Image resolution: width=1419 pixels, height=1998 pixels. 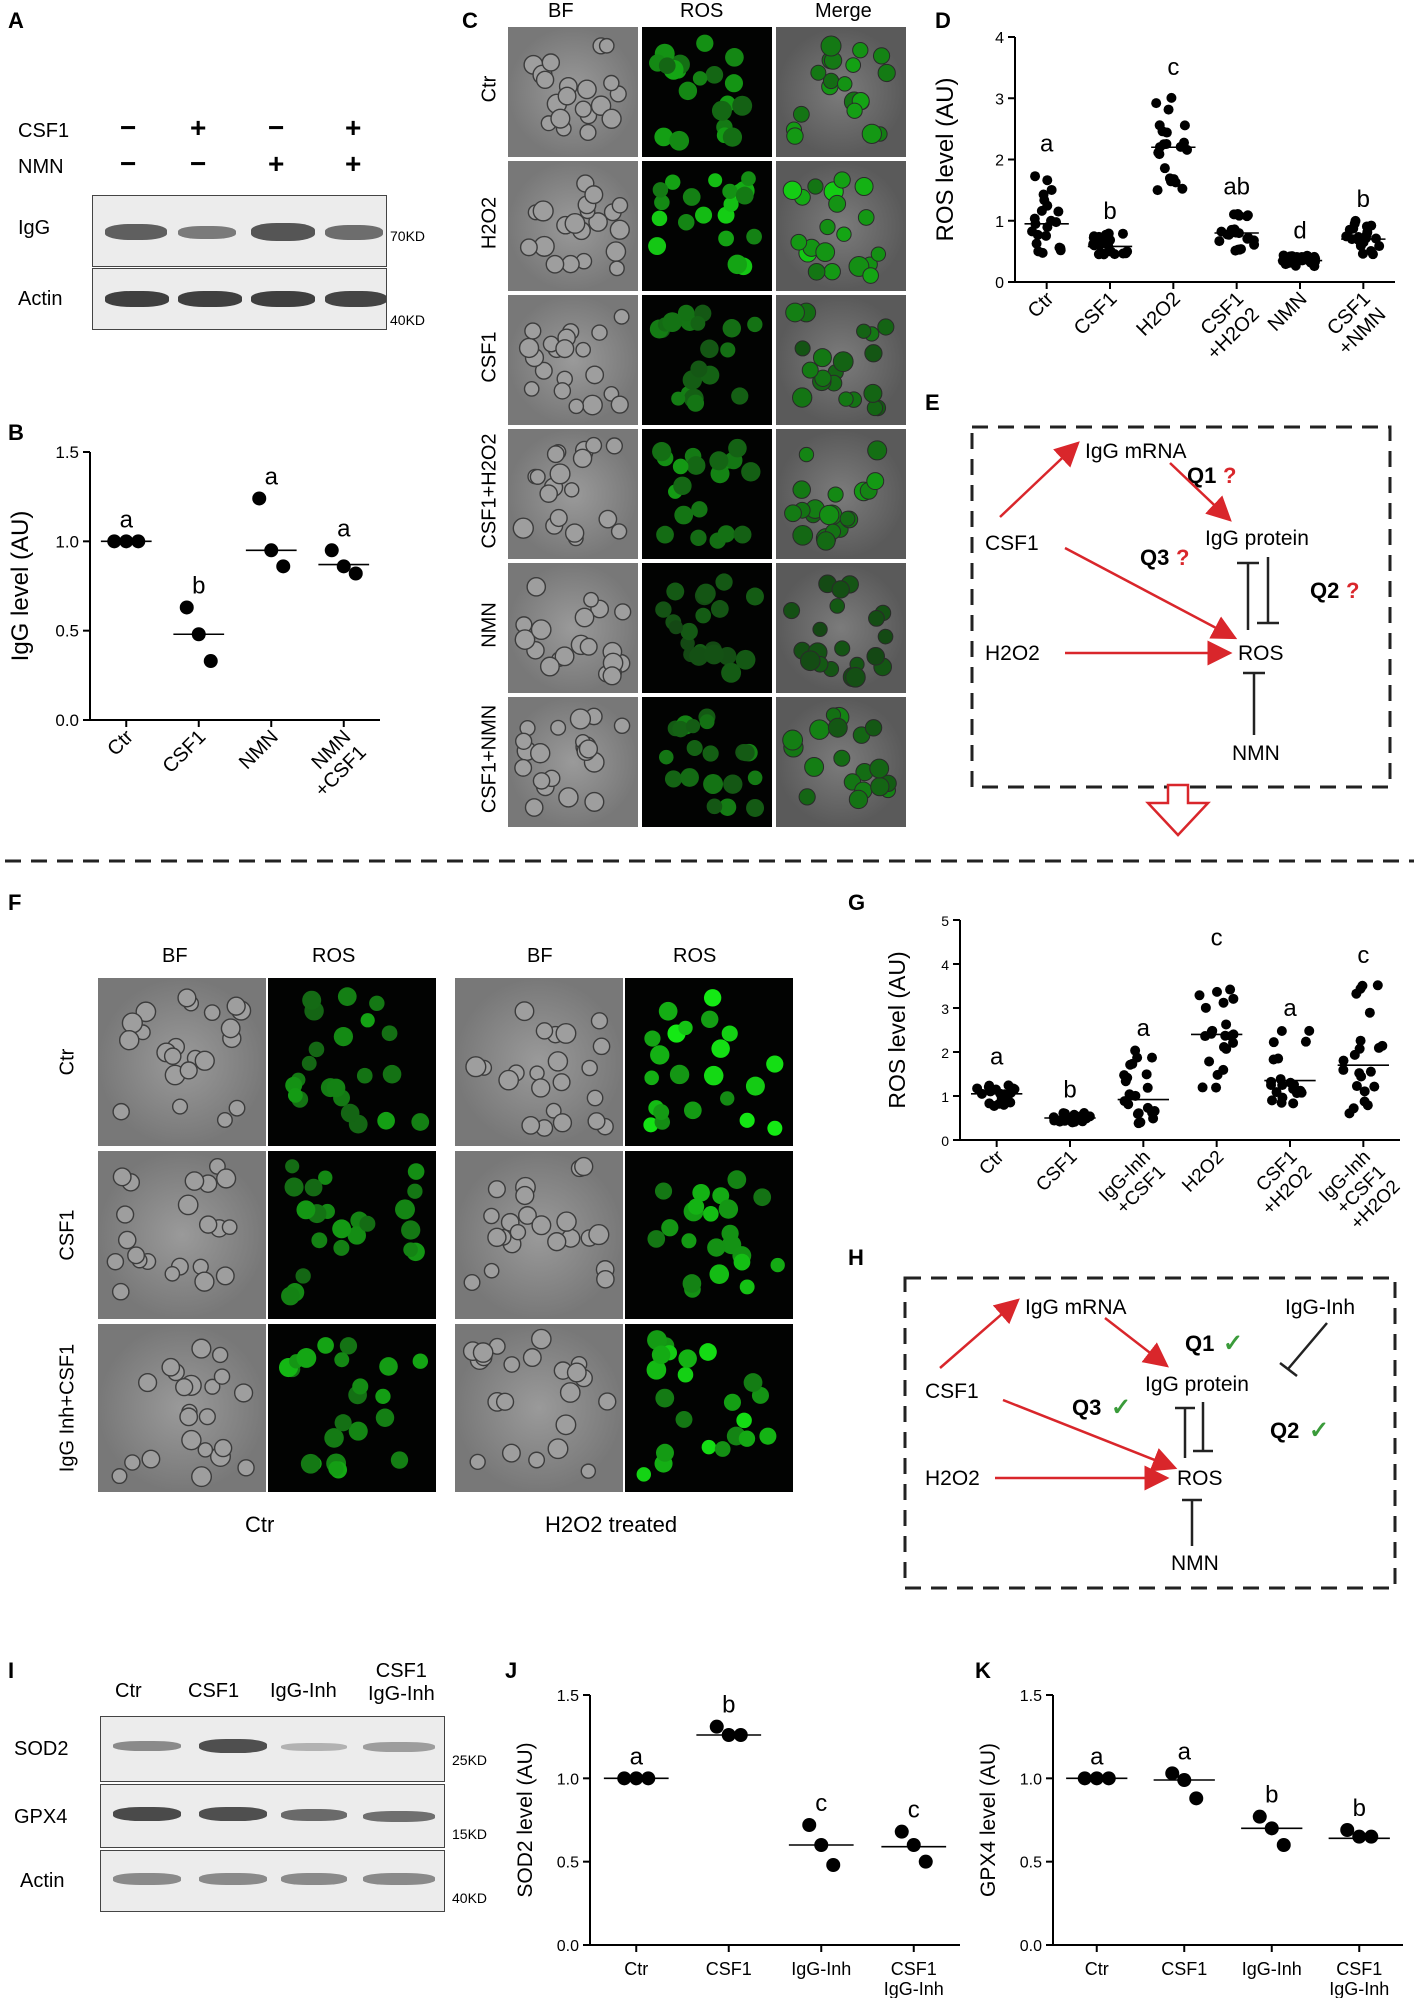 What do you see at coordinates (334, 956) in the screenshot?
I see `col-header-ros: ROS` at bounding box center [334, 956].